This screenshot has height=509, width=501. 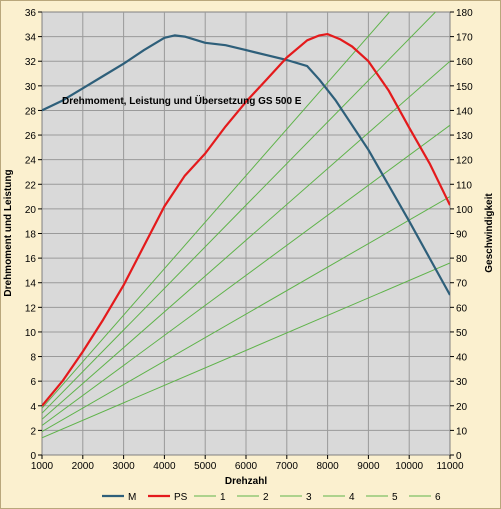 I want to click on y-right-tick-label: 10, so click(x=462, y=431).